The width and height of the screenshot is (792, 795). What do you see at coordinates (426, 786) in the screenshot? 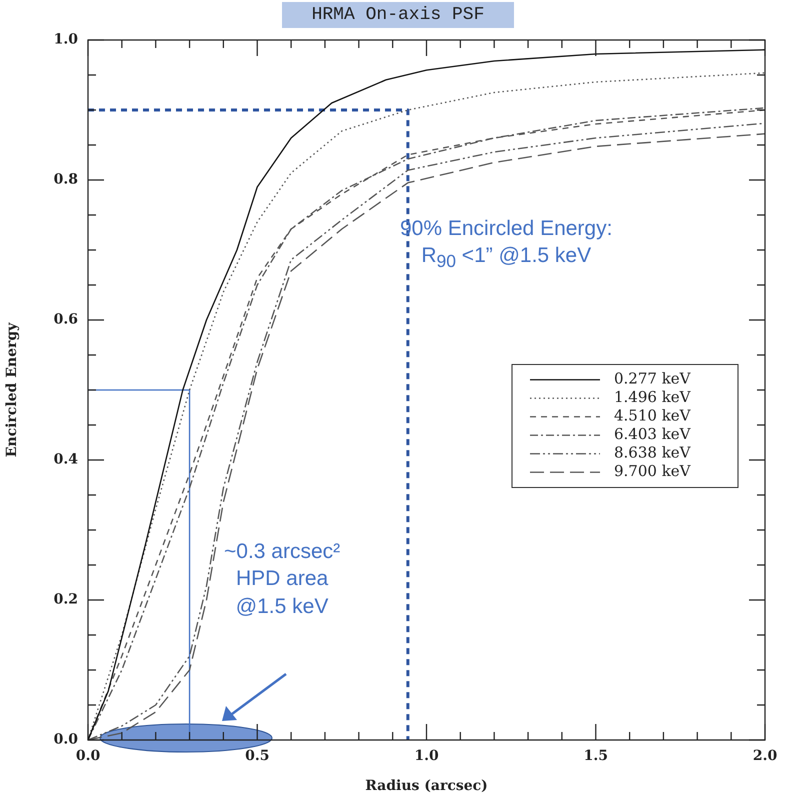
I see `x-axis-title: Radius (arcsec)` at bounding box center [426, 786].